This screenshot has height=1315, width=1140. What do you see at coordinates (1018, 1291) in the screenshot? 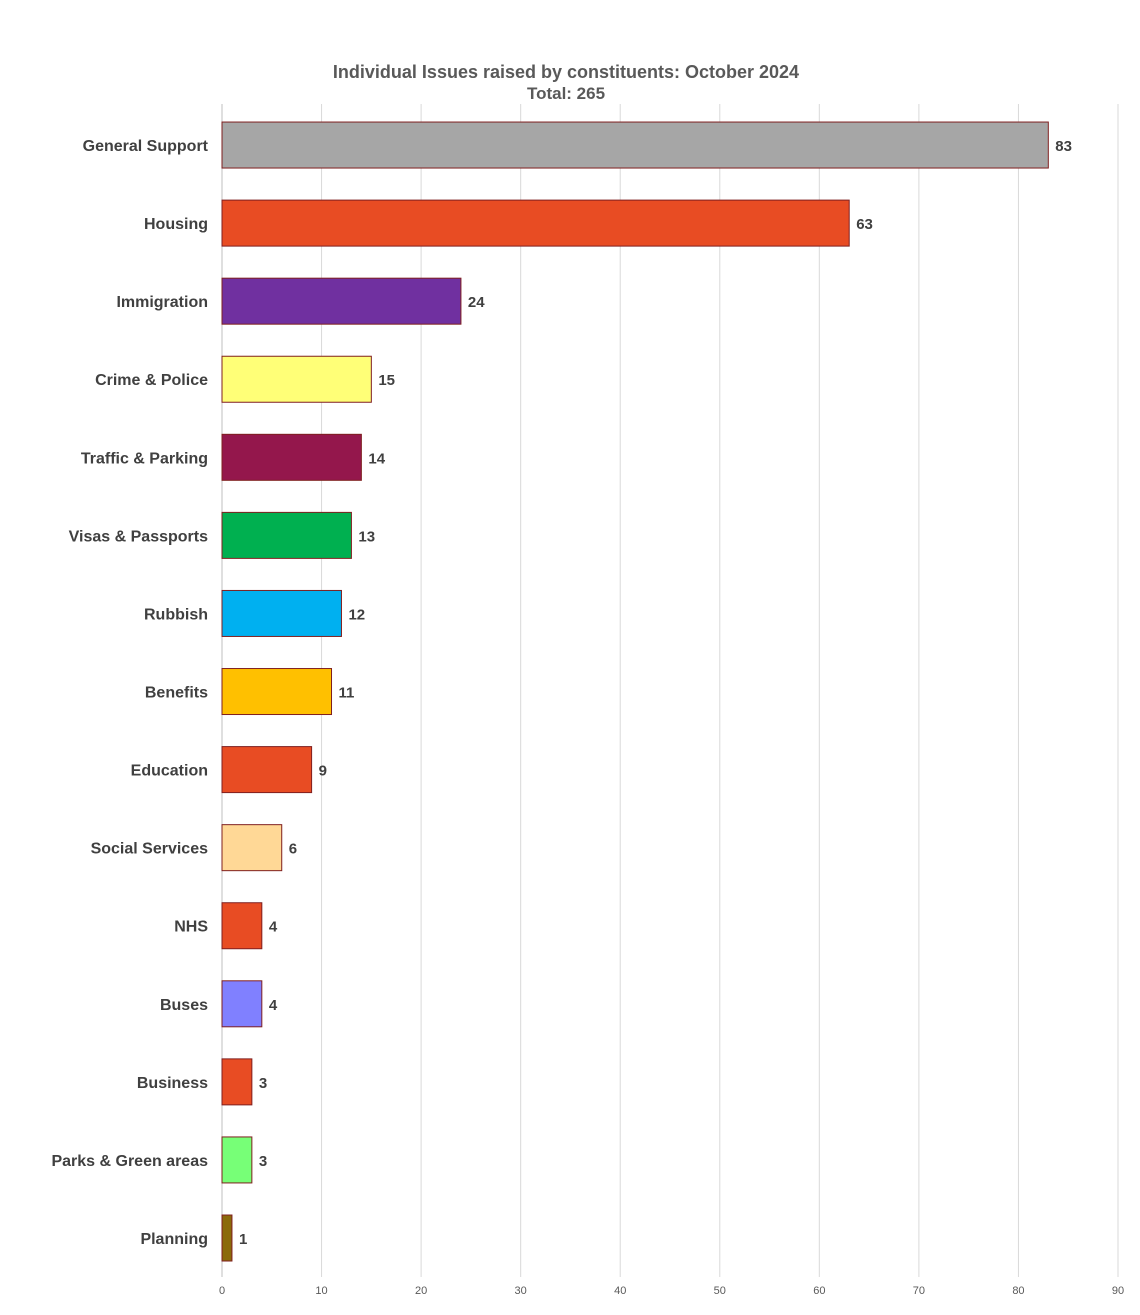
I see `x-tick-label: 80` at bounding box center [1018, 1291].